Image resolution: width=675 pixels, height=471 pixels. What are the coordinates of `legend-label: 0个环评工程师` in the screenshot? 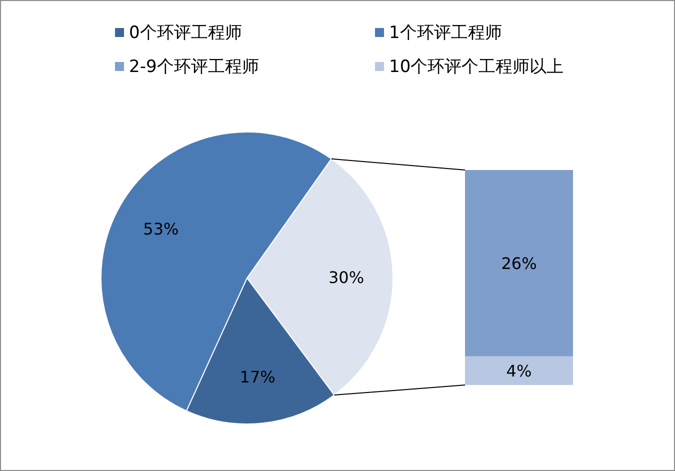 It's located at (185, 33).